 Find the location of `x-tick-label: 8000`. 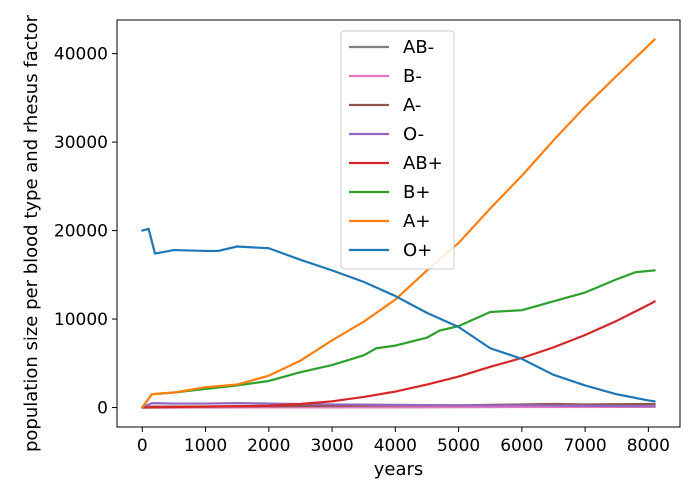

x-tick-label: 8000 is located at coordinates (648, 446).